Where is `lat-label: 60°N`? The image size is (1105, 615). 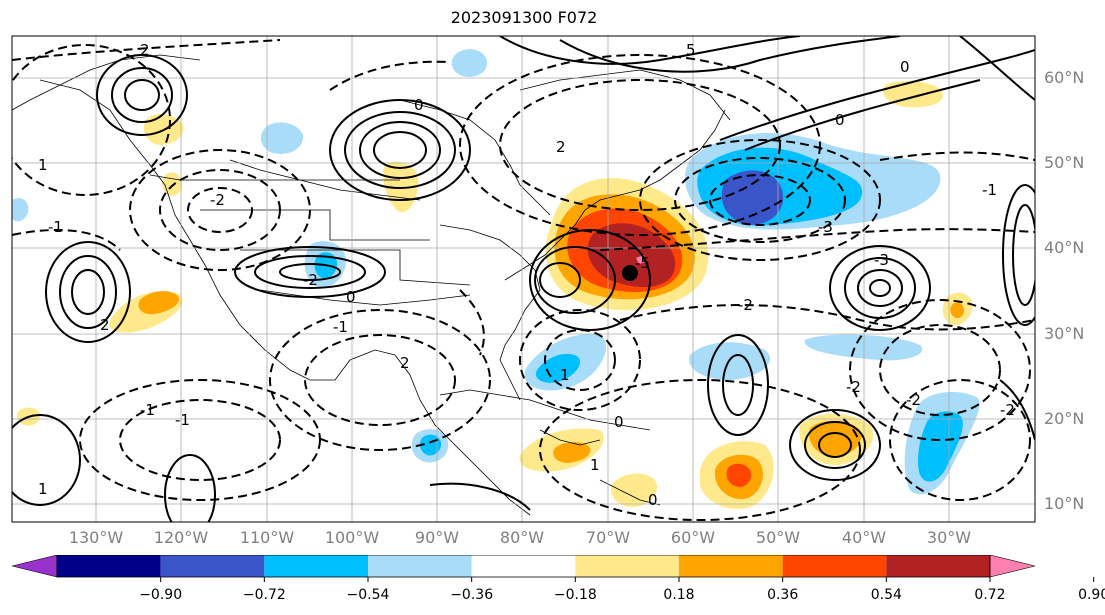
lat-label: 60°N is located at coordinates (1064, 77).